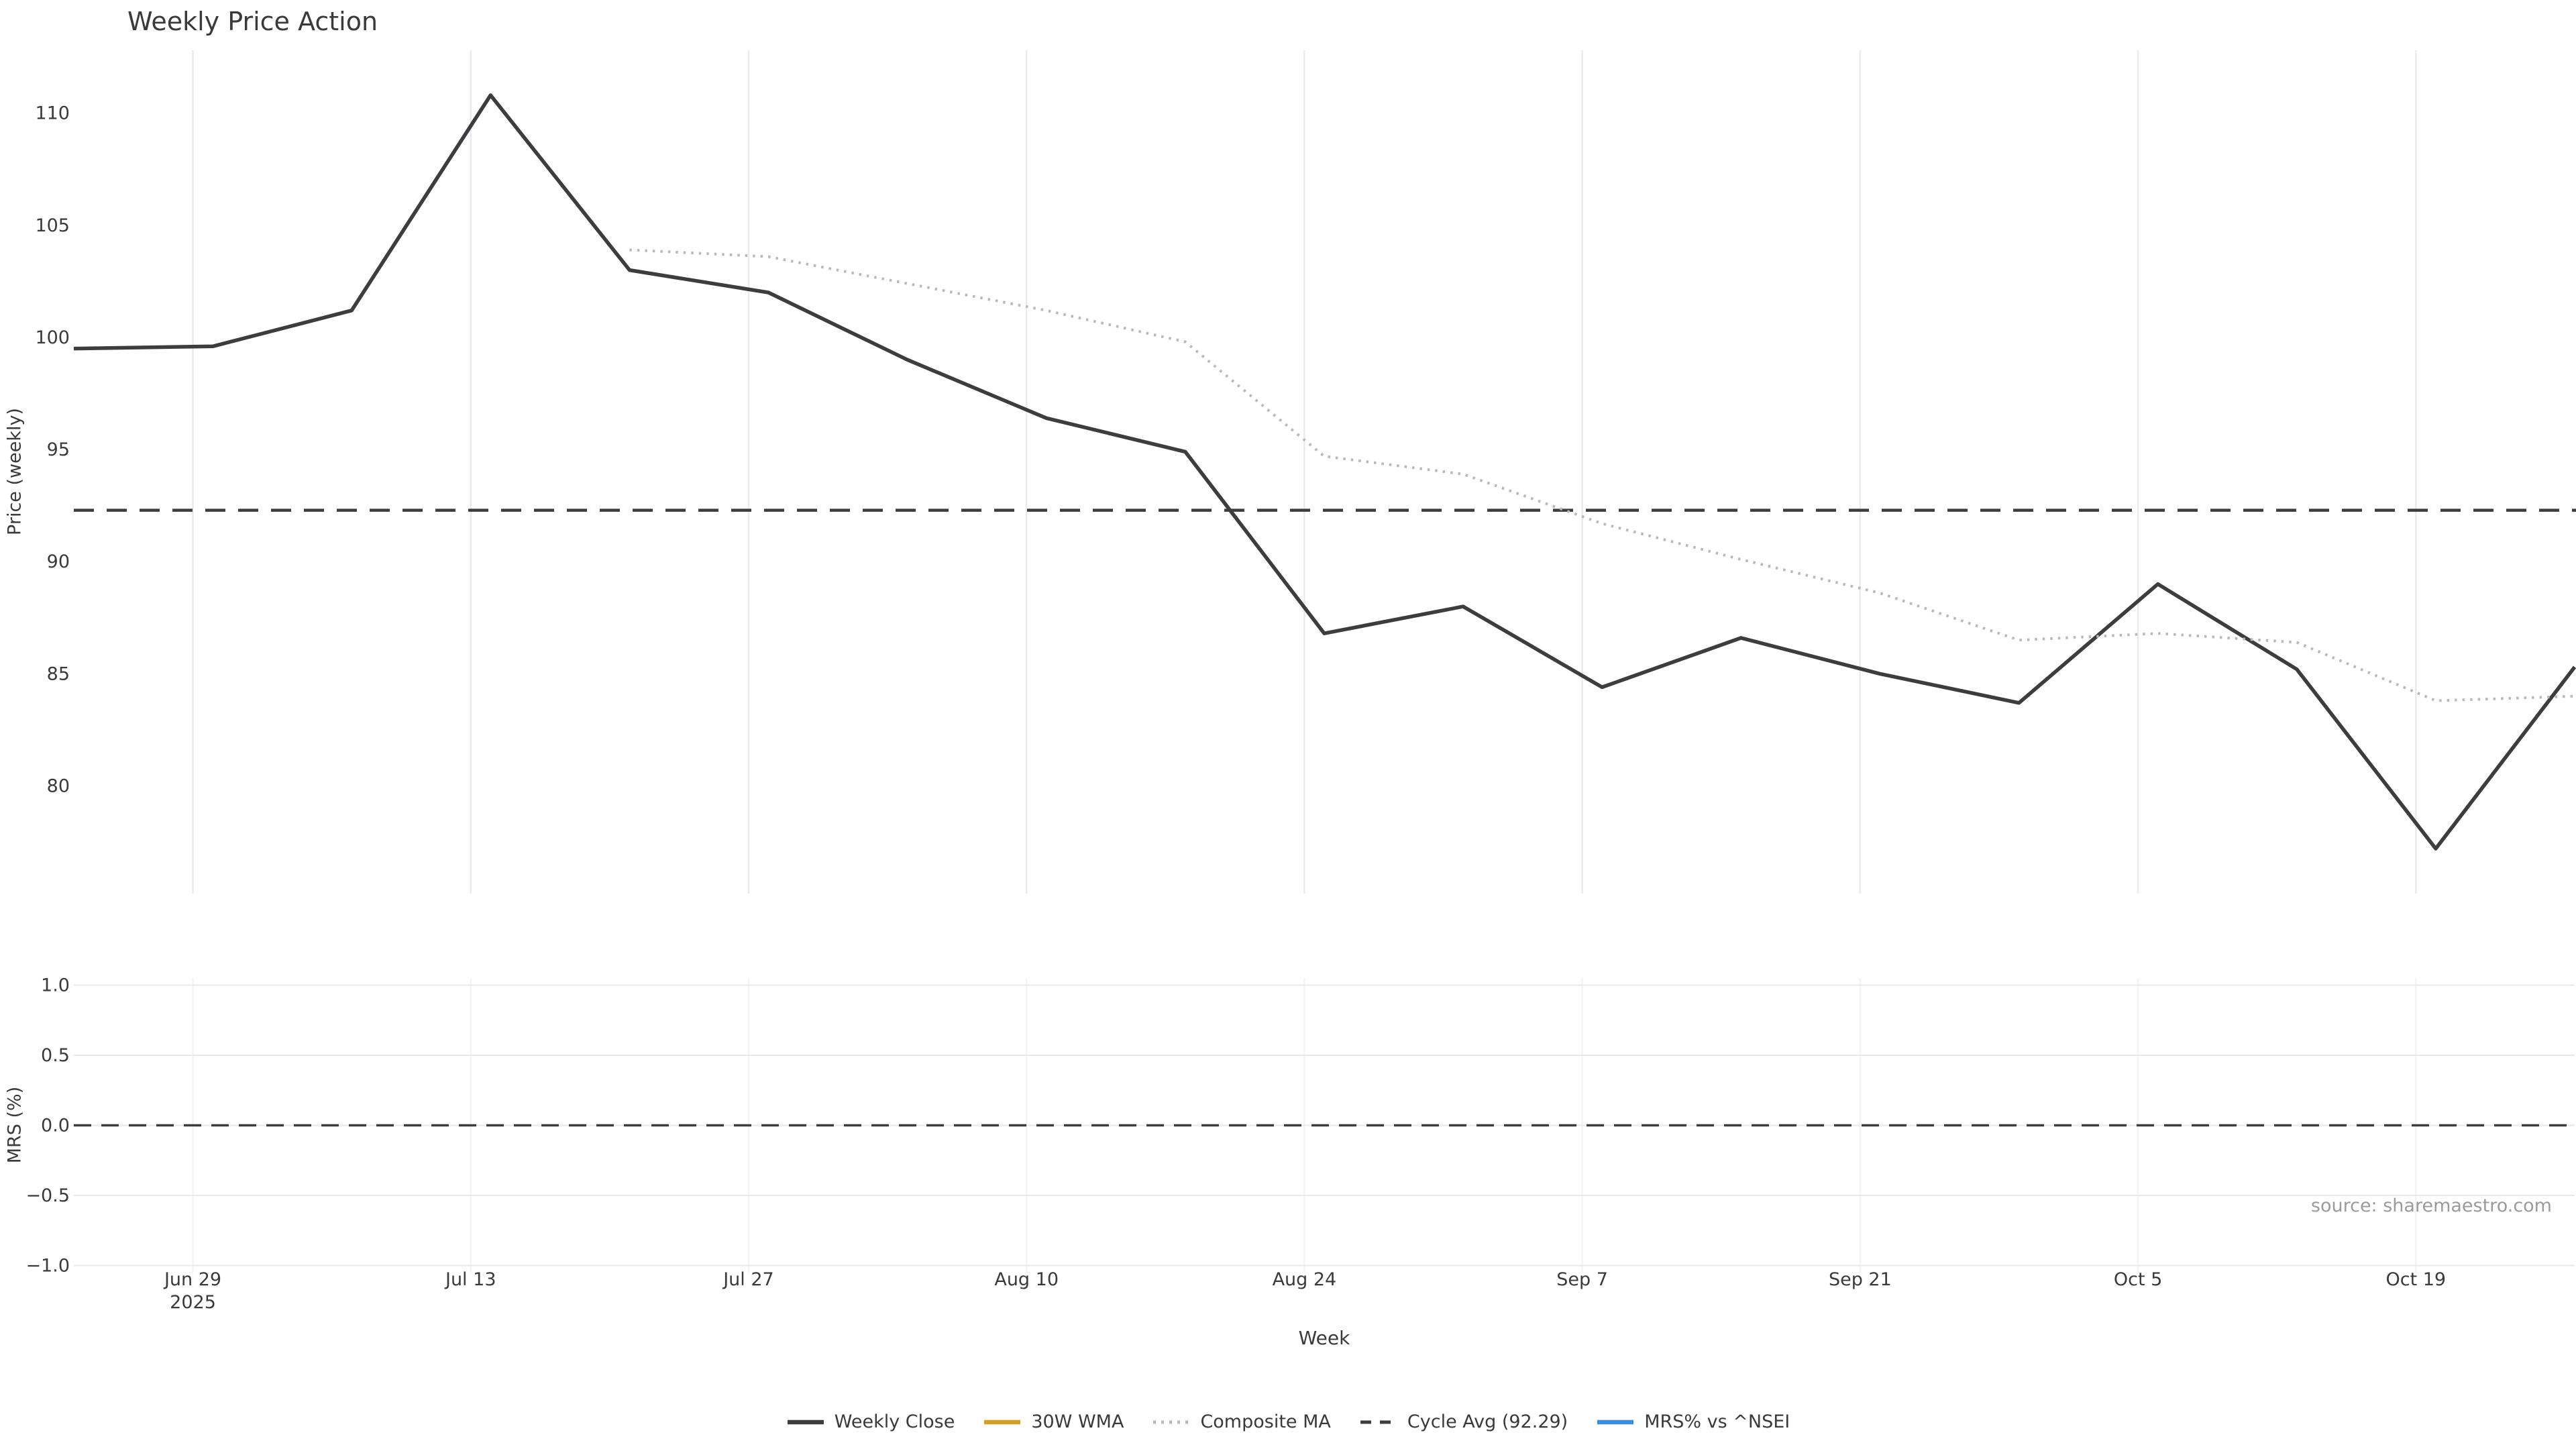 Image resolution: width=2576 pixels, height=1449 pixels. What do you see at coordinates (192, 1279) in the screenshot?
I see `x-tick-label: Jun 29` at bounding box center [192, 1279].